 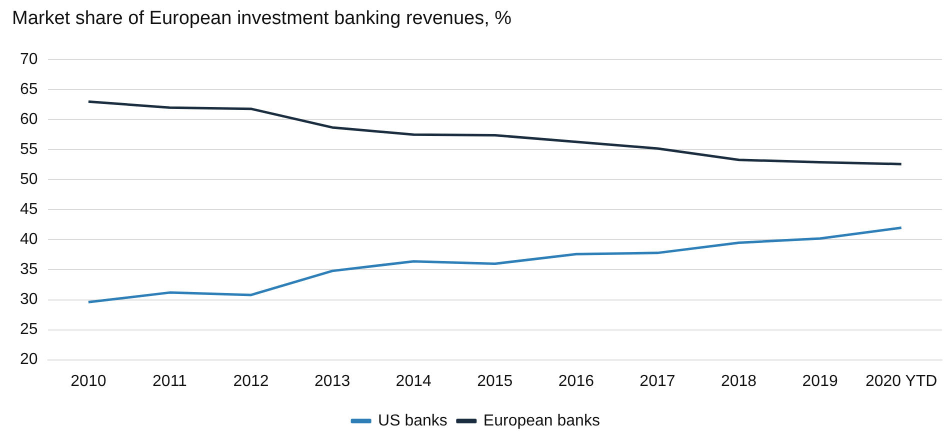 I want to click on y-tick-label: 20, so click(x=29, y=359).